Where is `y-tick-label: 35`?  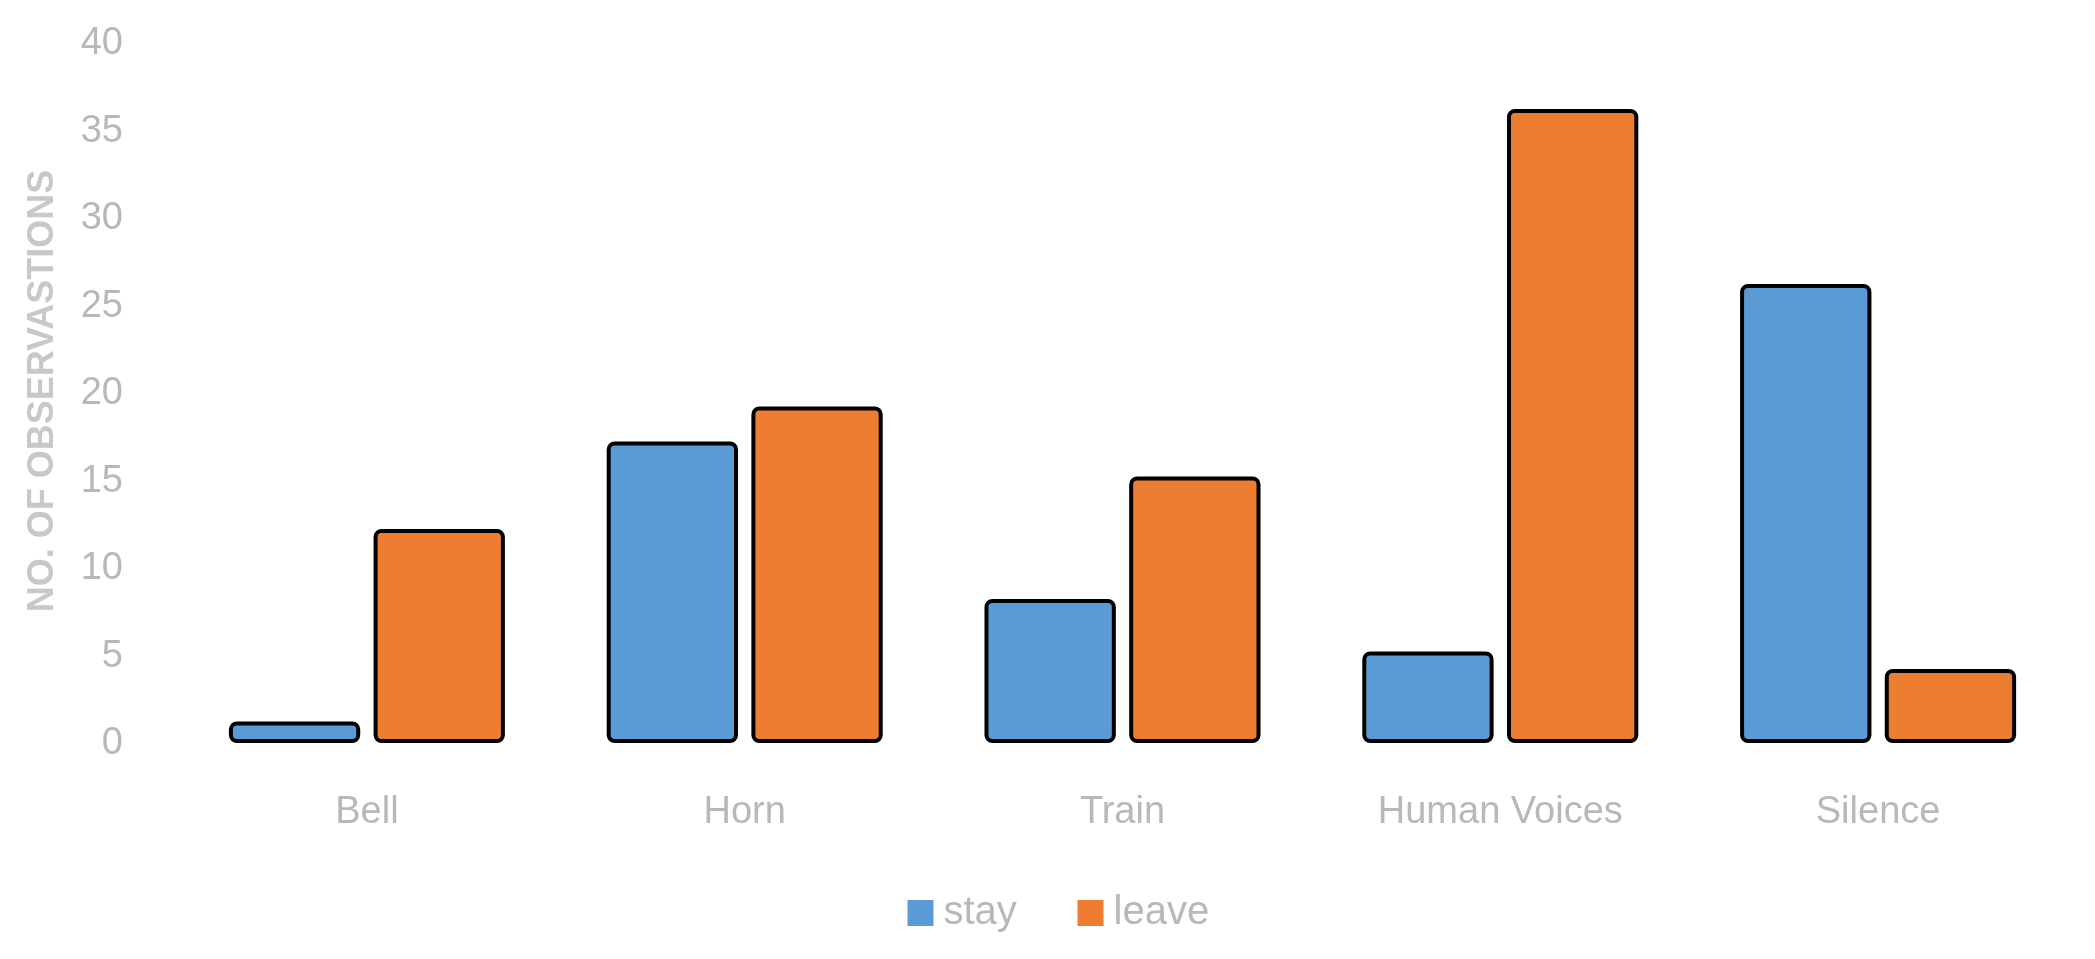
y-tick-label: 35 is located at coordinates (101, 128).